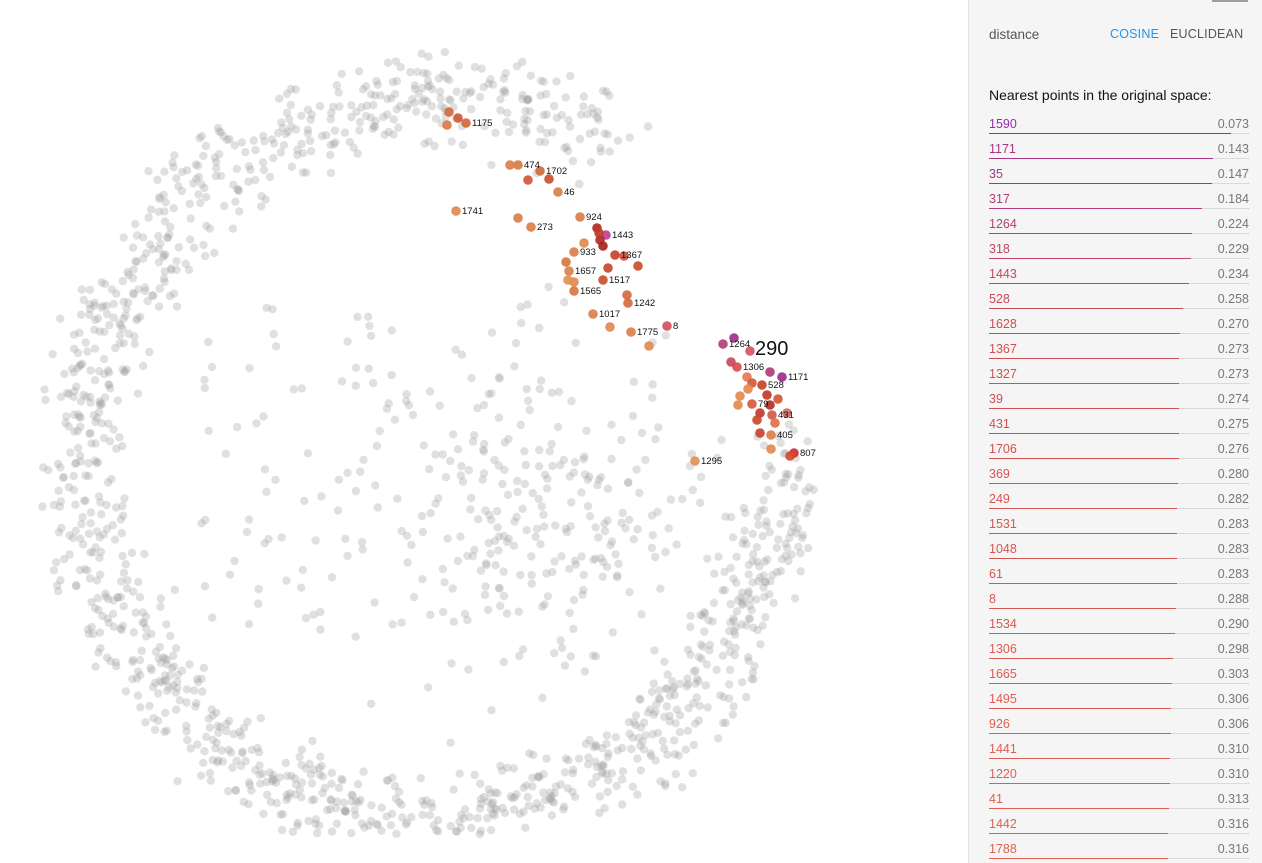  I want to click on nearest-point-id-link: 369, so click(999, 474).